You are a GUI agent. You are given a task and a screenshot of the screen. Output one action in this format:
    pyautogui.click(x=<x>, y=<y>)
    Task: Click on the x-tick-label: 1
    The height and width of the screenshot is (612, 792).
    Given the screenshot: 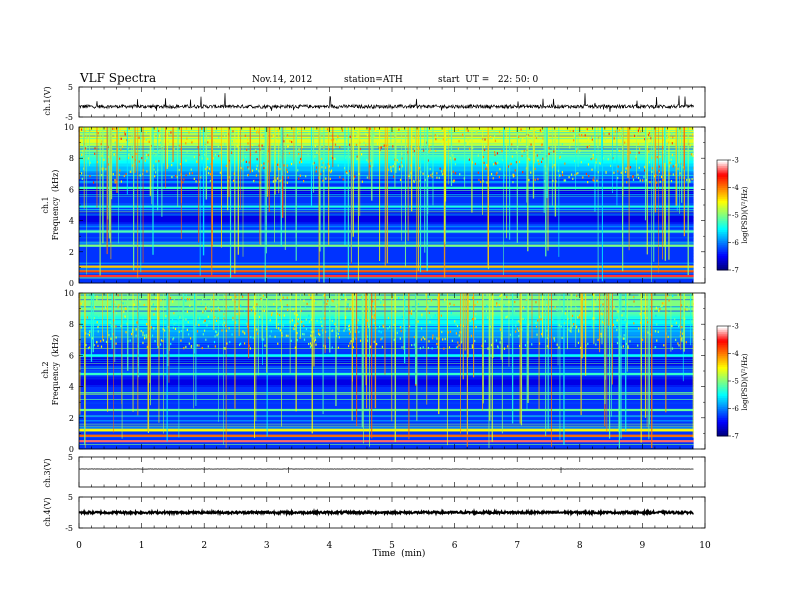 What is the action you would take?
    pyautogui.click(x=142, y=546)
    